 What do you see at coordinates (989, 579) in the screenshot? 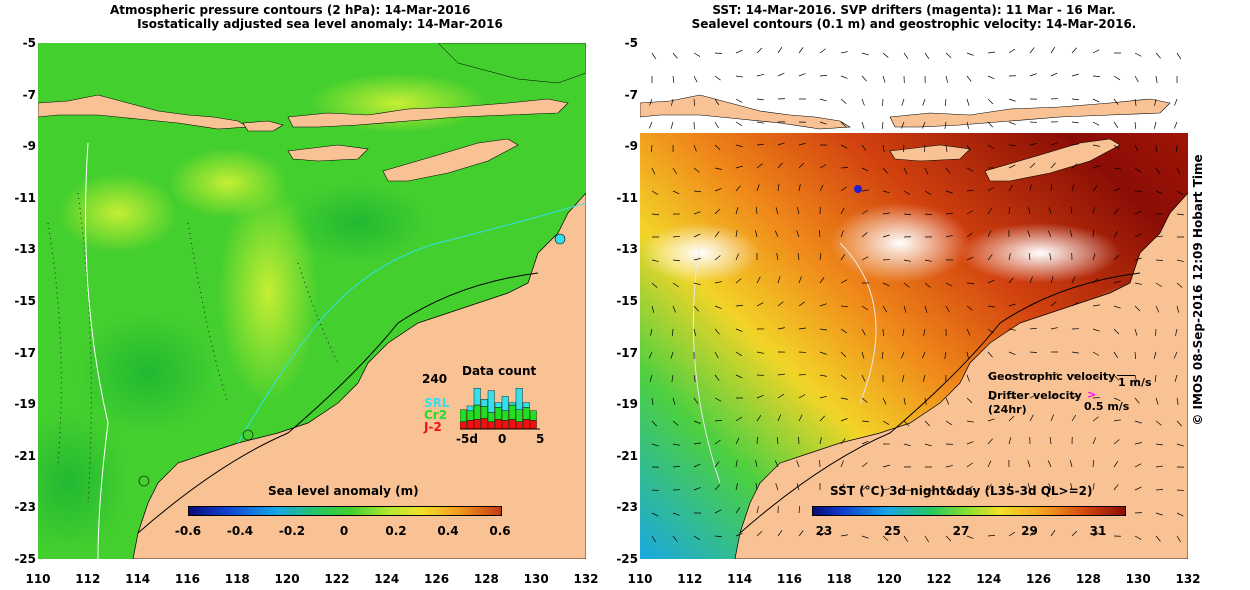
I see `longitude-tick: 124` at bounding box center [989, 579].